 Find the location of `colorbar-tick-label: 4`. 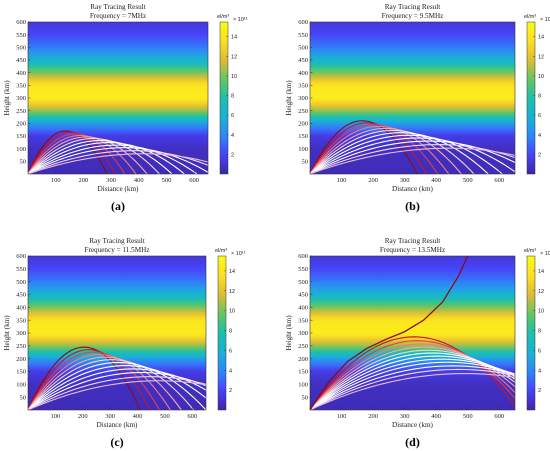

colorbar-tick-label: 4 is located at coordinates (539, 371).